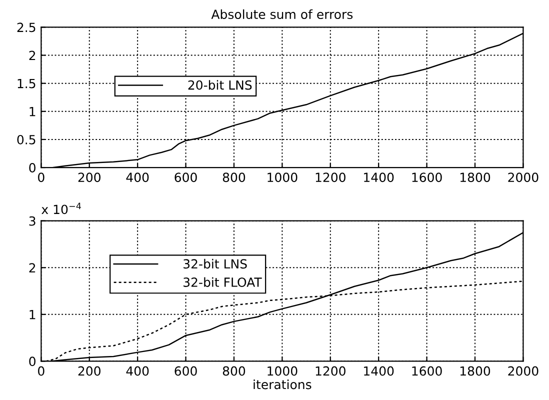 The height and width of the screenshot is (400, 549). Describe the element at coordinates (61, 208) in the screenshot. I see `text: x 10$^{−4}$` at that location.